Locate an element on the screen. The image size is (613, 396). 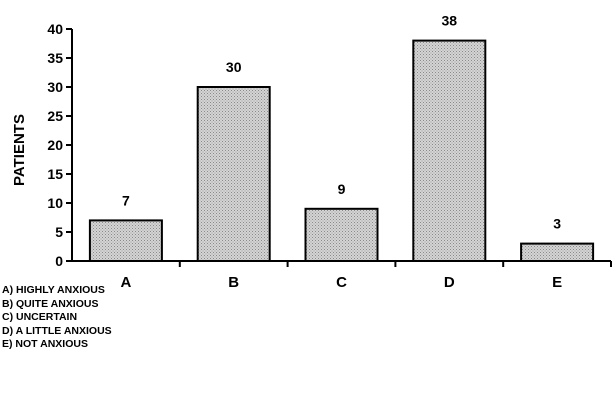
x-tick-label-e: E is located at coordinates (557, 282).